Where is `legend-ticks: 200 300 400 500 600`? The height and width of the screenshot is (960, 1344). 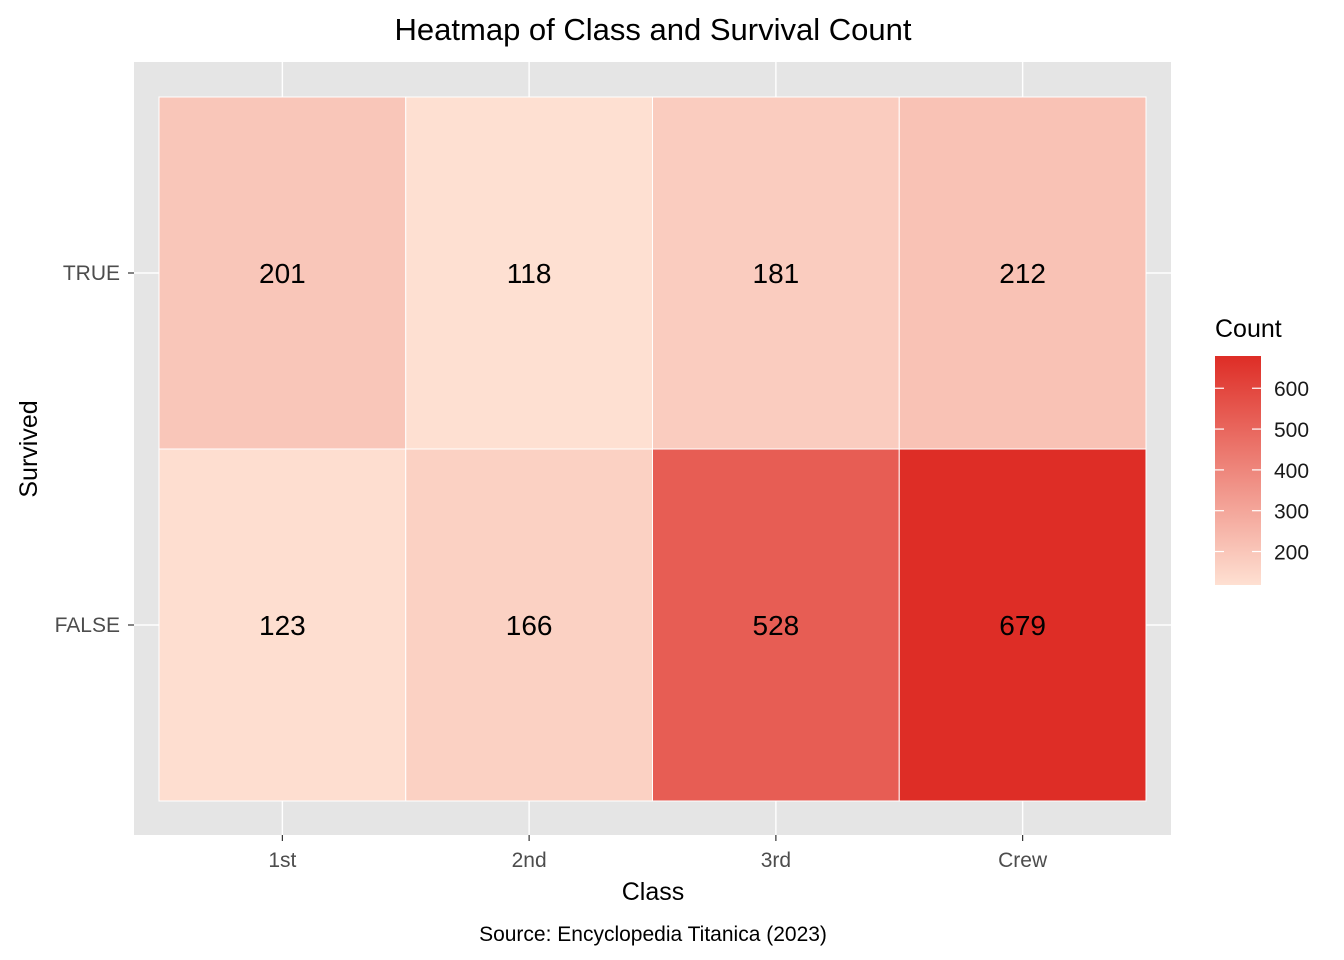
legend-ticks: 200 300 400 500 600 is located at coordinates (1262, 471).